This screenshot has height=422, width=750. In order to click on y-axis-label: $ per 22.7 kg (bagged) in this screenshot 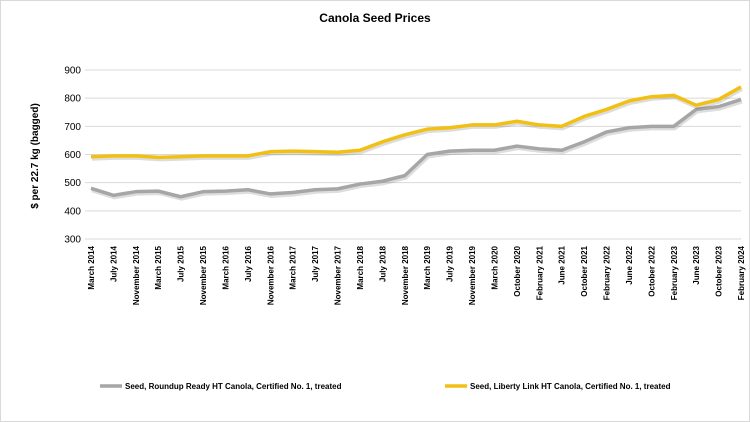, I will do `click(35, 156)`.